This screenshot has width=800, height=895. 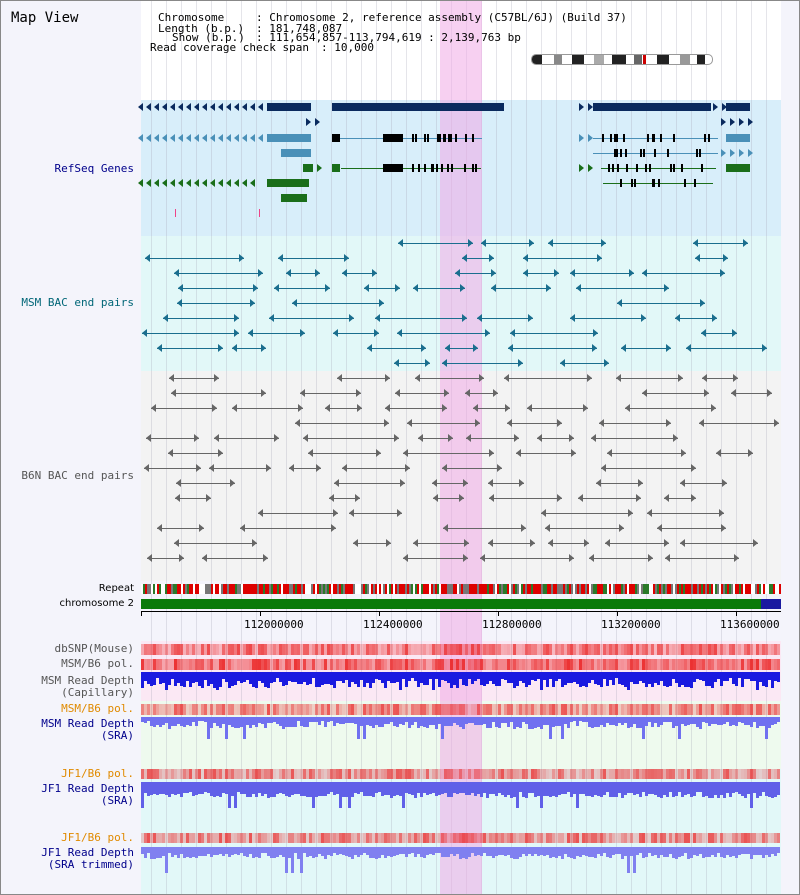 What do you see at coordinates (498, 613) in the screenshot?
I see `axis-tick` at bounding box center [498, 613].